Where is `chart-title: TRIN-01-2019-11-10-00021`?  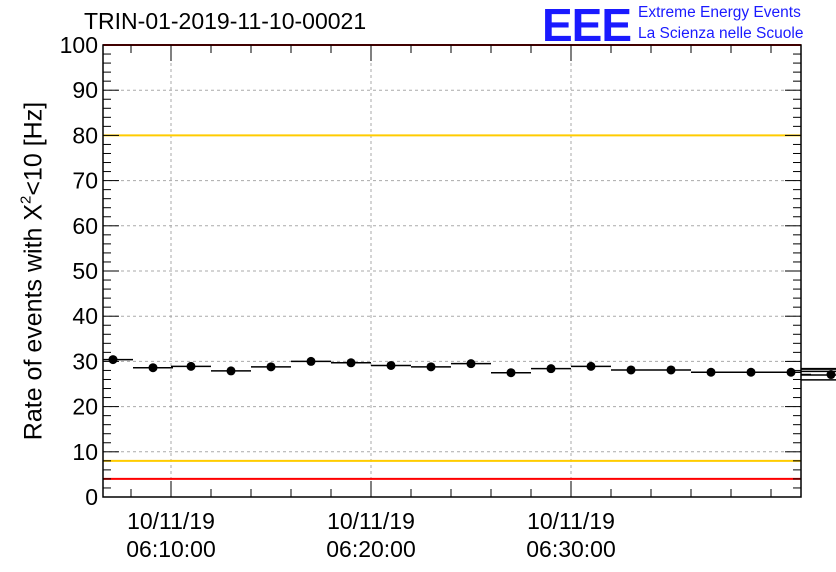 chart-title: TRIN-01-2019-11-10-00021 is located at coordinates (225, 21).